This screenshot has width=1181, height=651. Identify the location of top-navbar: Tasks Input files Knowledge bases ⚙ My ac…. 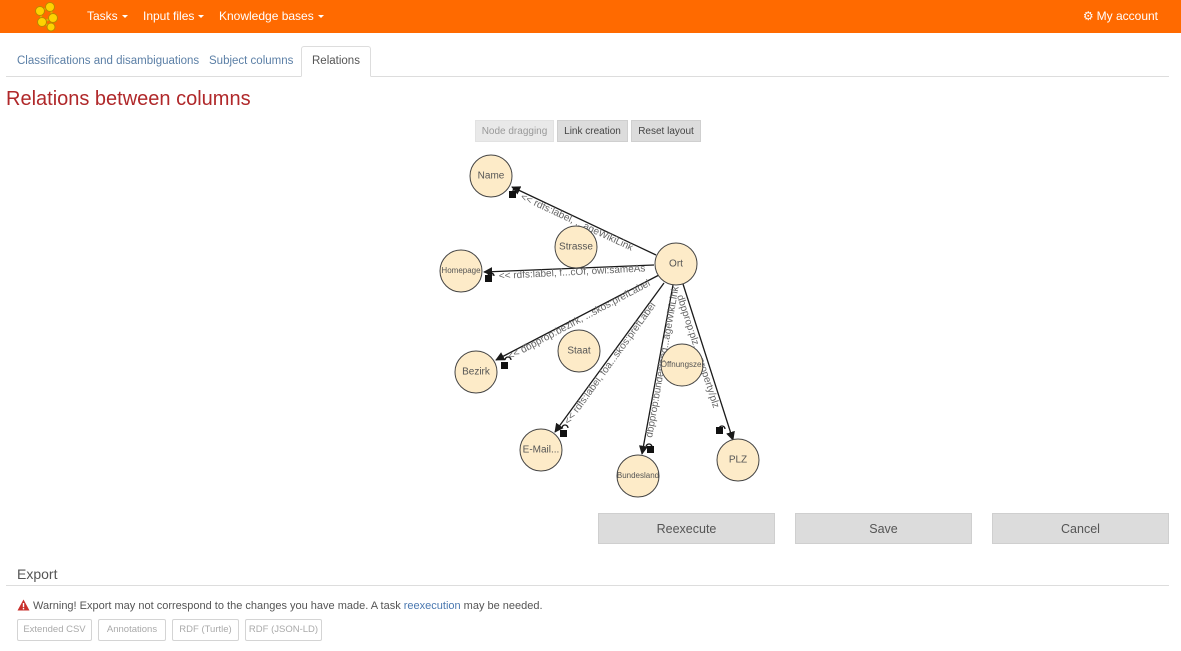
(590, 16).